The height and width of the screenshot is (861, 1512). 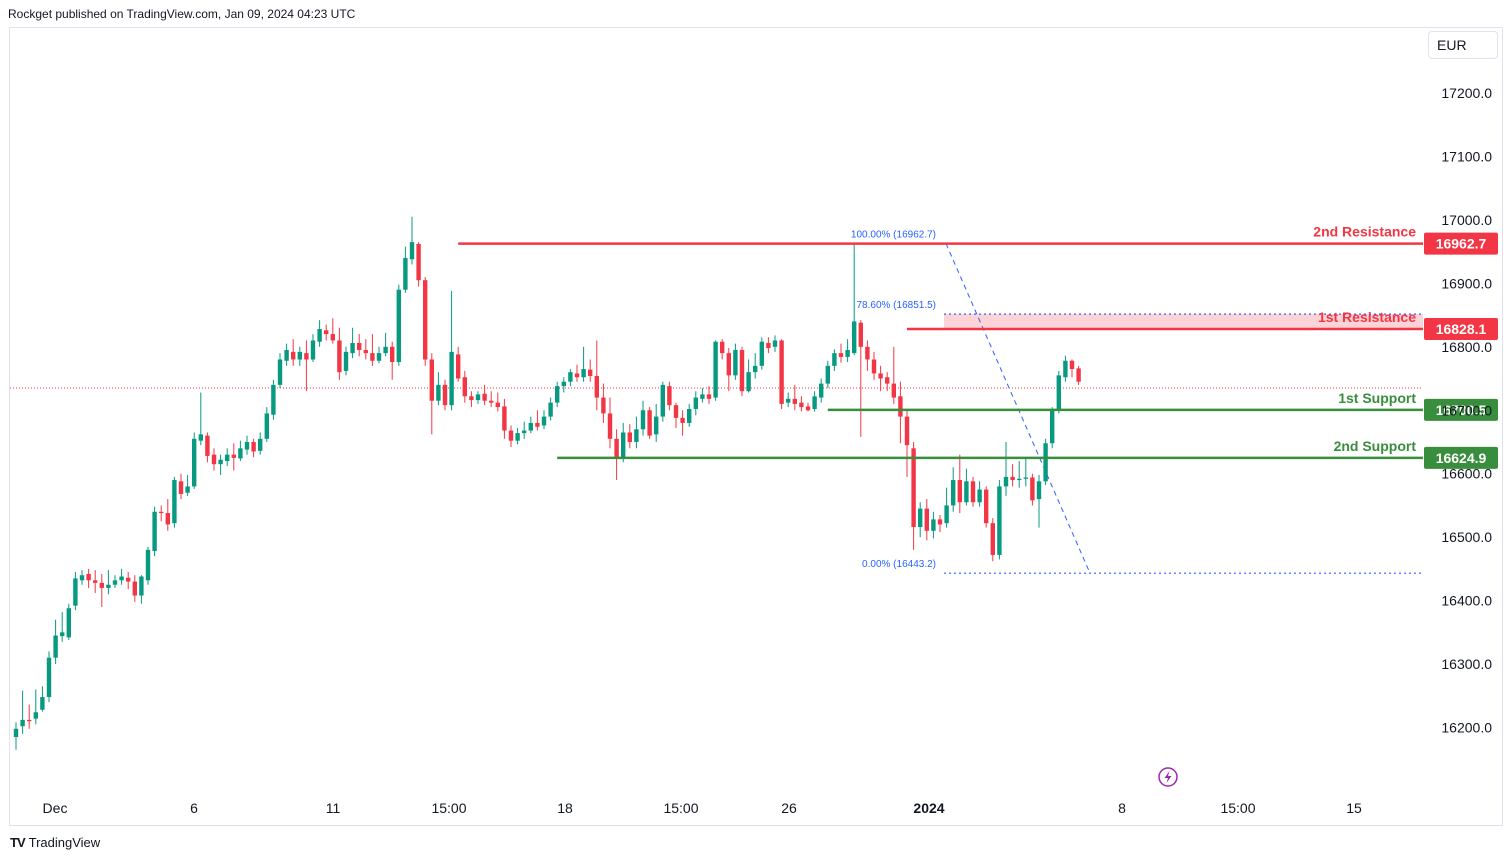 I want to click on time-tick-label: 15:00, so click(x=1237, y=808).